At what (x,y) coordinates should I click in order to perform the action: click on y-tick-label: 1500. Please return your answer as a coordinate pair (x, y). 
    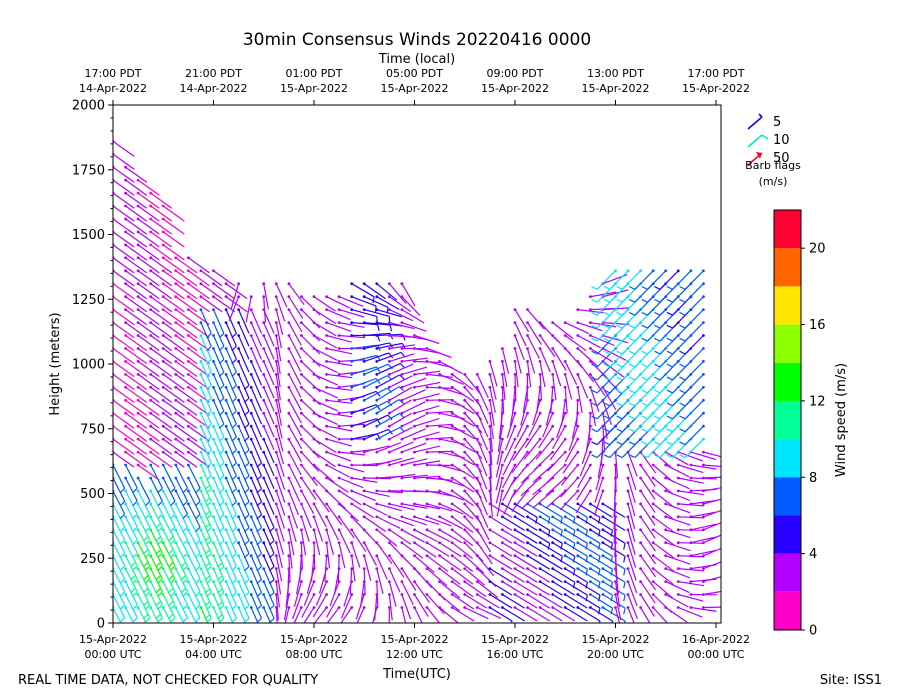
    Looking at the image, I should click on (88, 235).